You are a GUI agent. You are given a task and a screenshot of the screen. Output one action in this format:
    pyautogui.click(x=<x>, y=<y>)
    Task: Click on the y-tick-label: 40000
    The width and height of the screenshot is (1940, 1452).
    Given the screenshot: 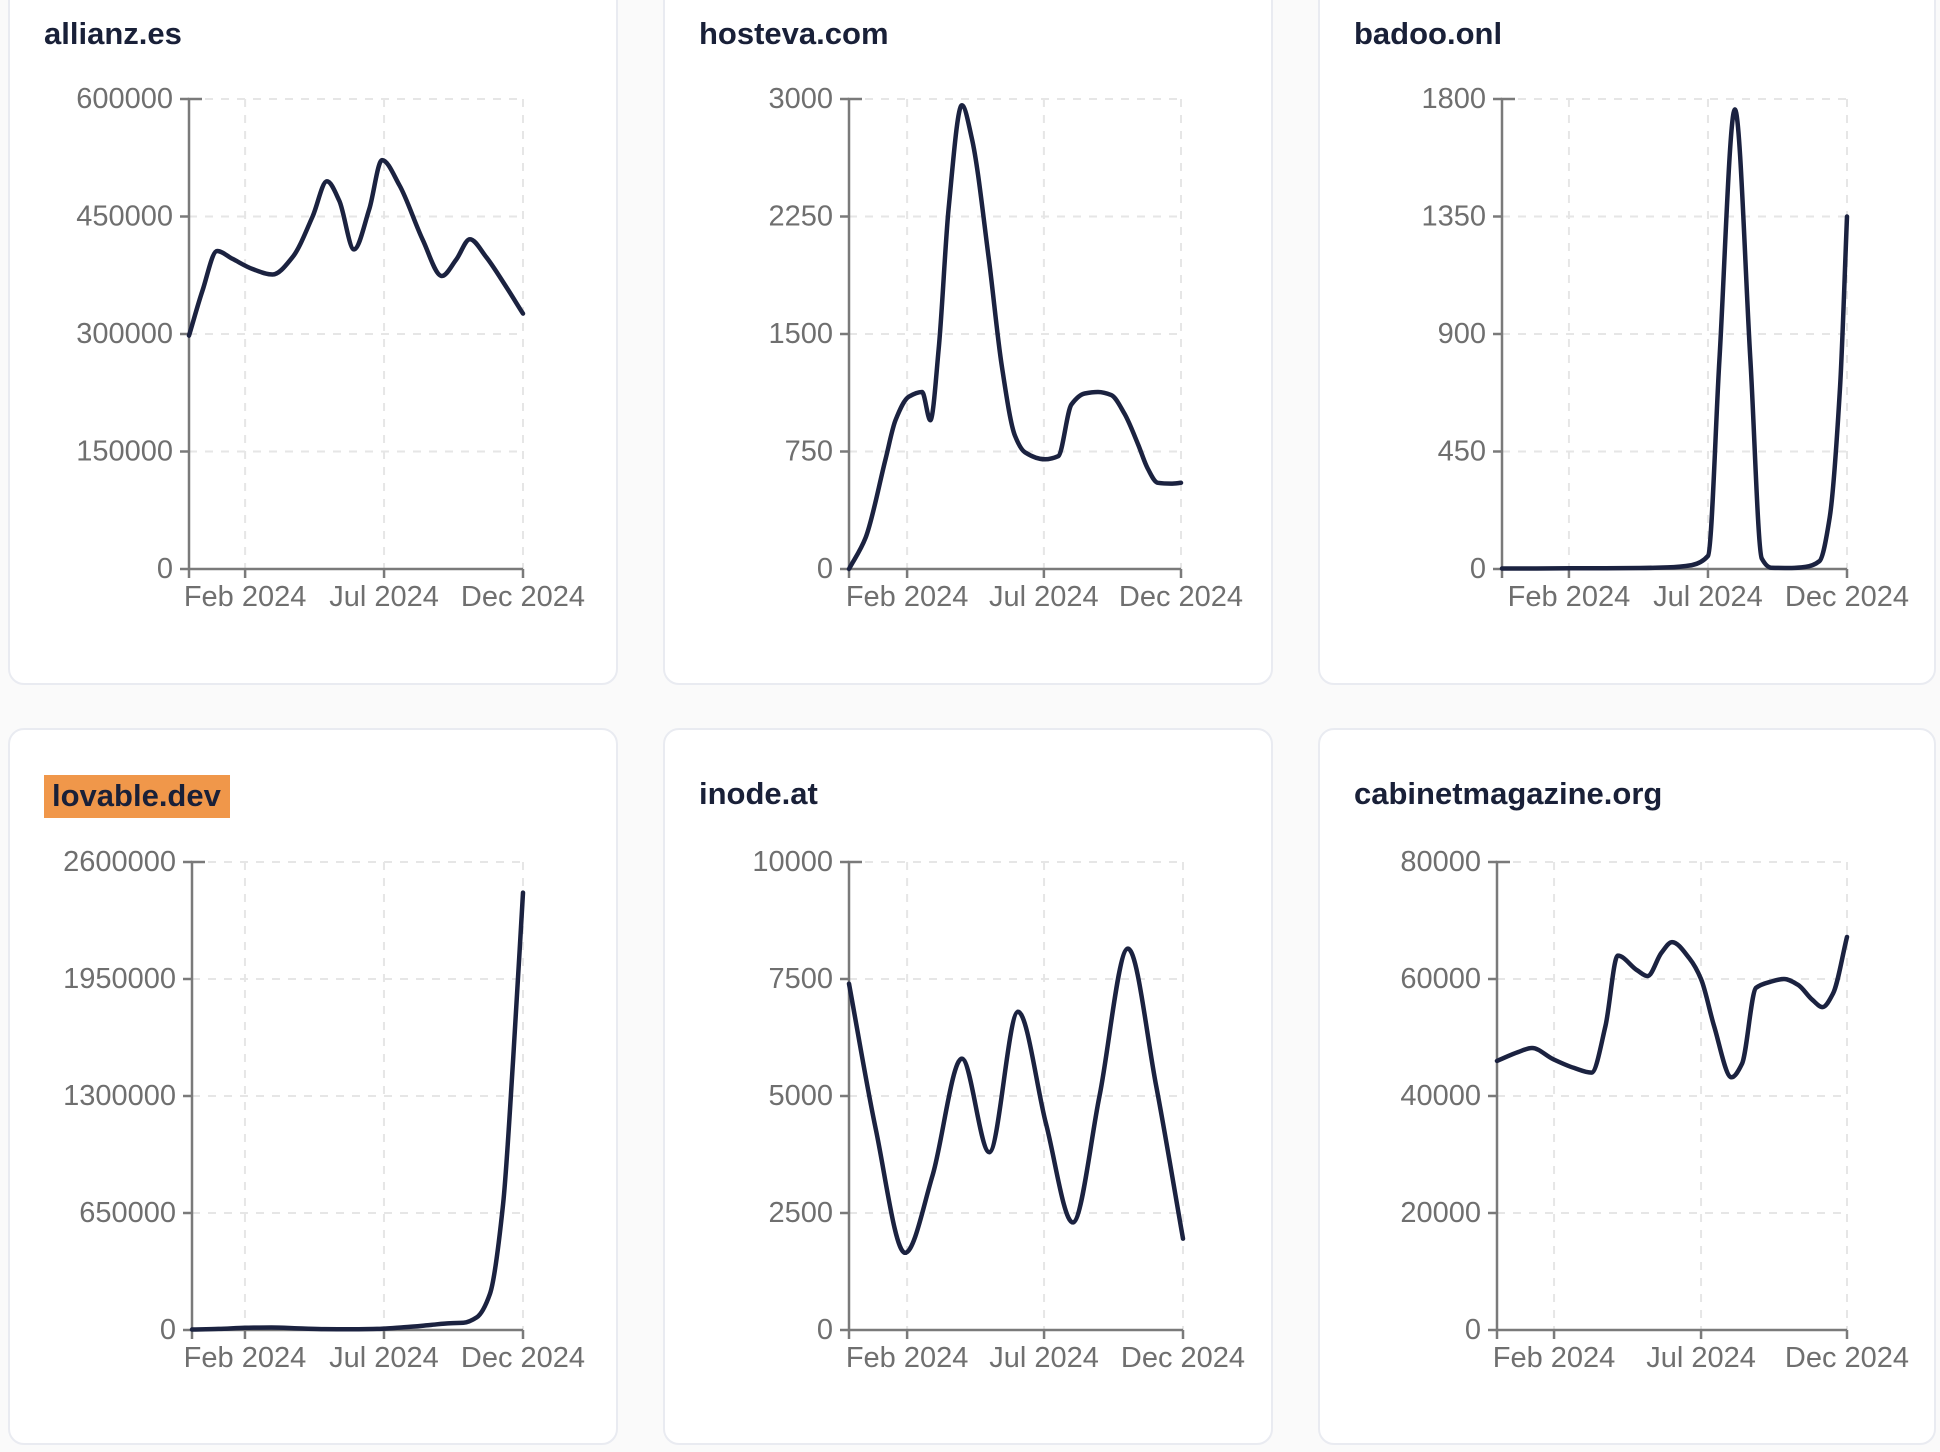 What is the action you would take?
    pyautogui.click(x=1440, y=1096)
    